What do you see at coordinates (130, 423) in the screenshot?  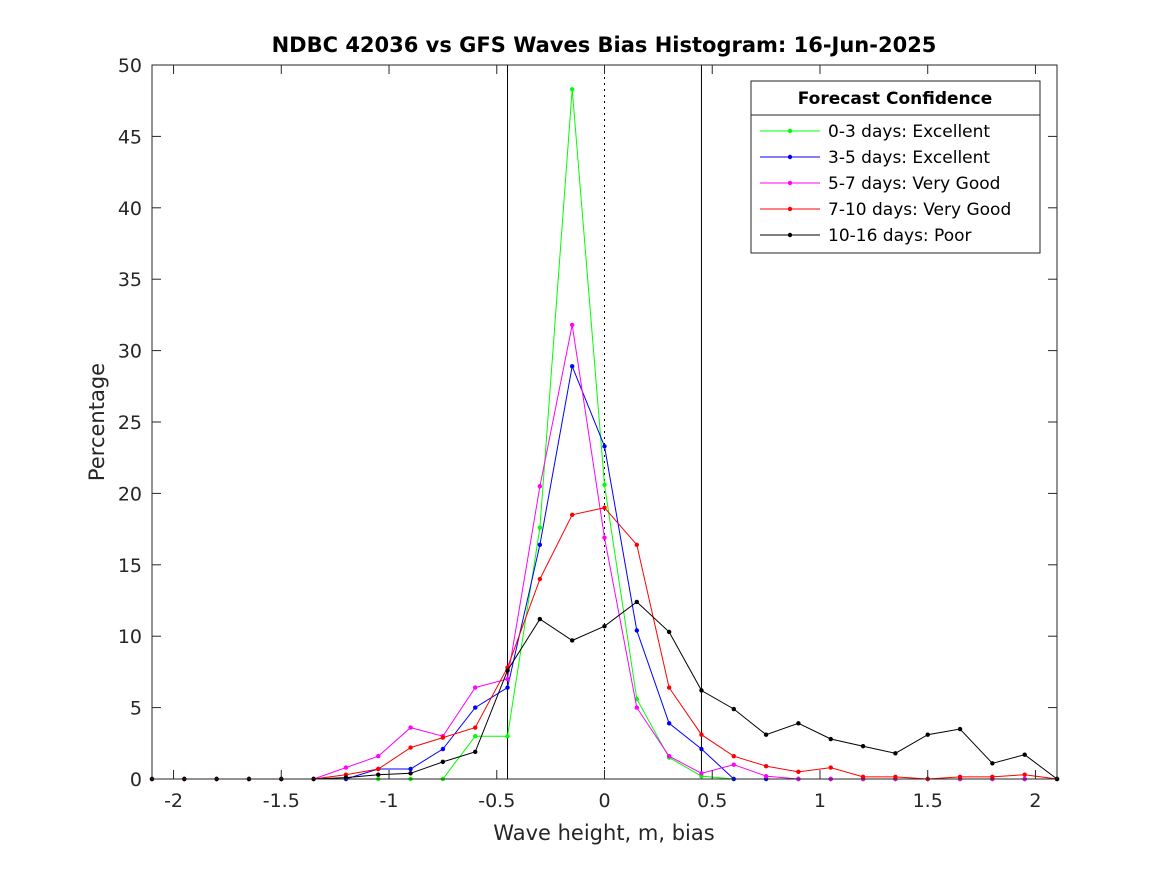 I see `y-tick-label: 25` at bounding box center [130, 423].